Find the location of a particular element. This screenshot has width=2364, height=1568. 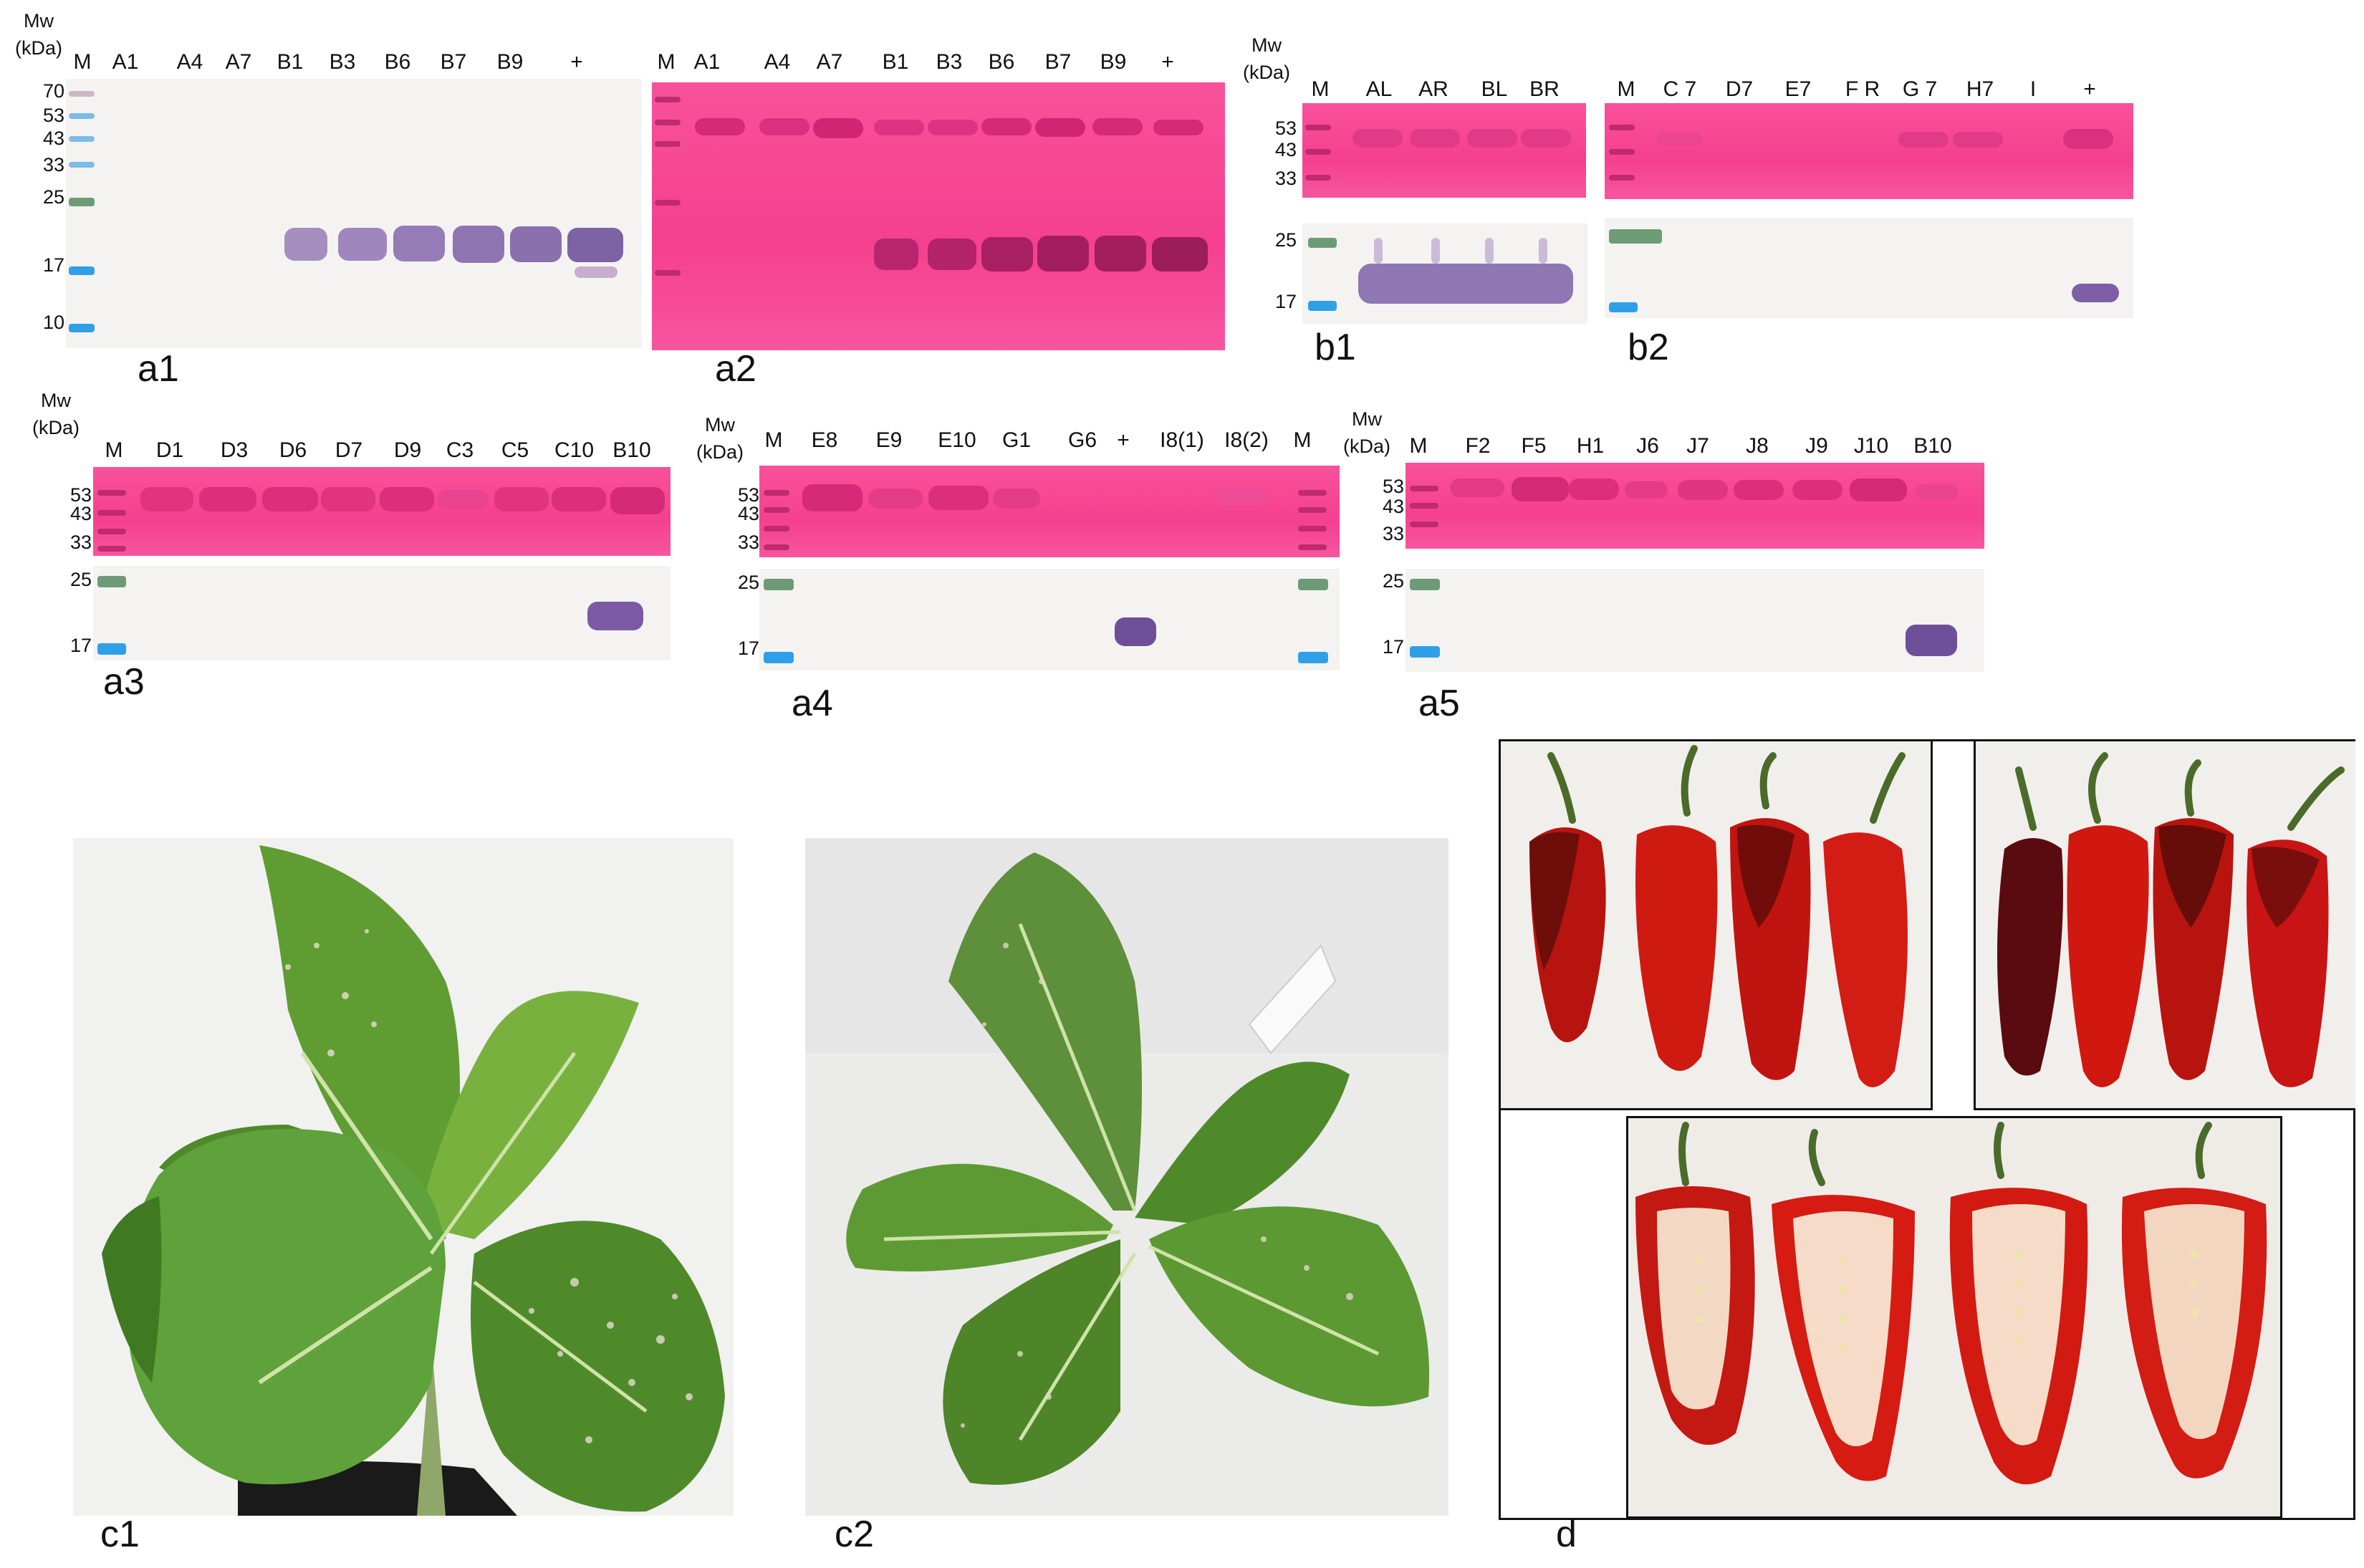

blot-a5-bottom is located at coordinates (1695, 620).